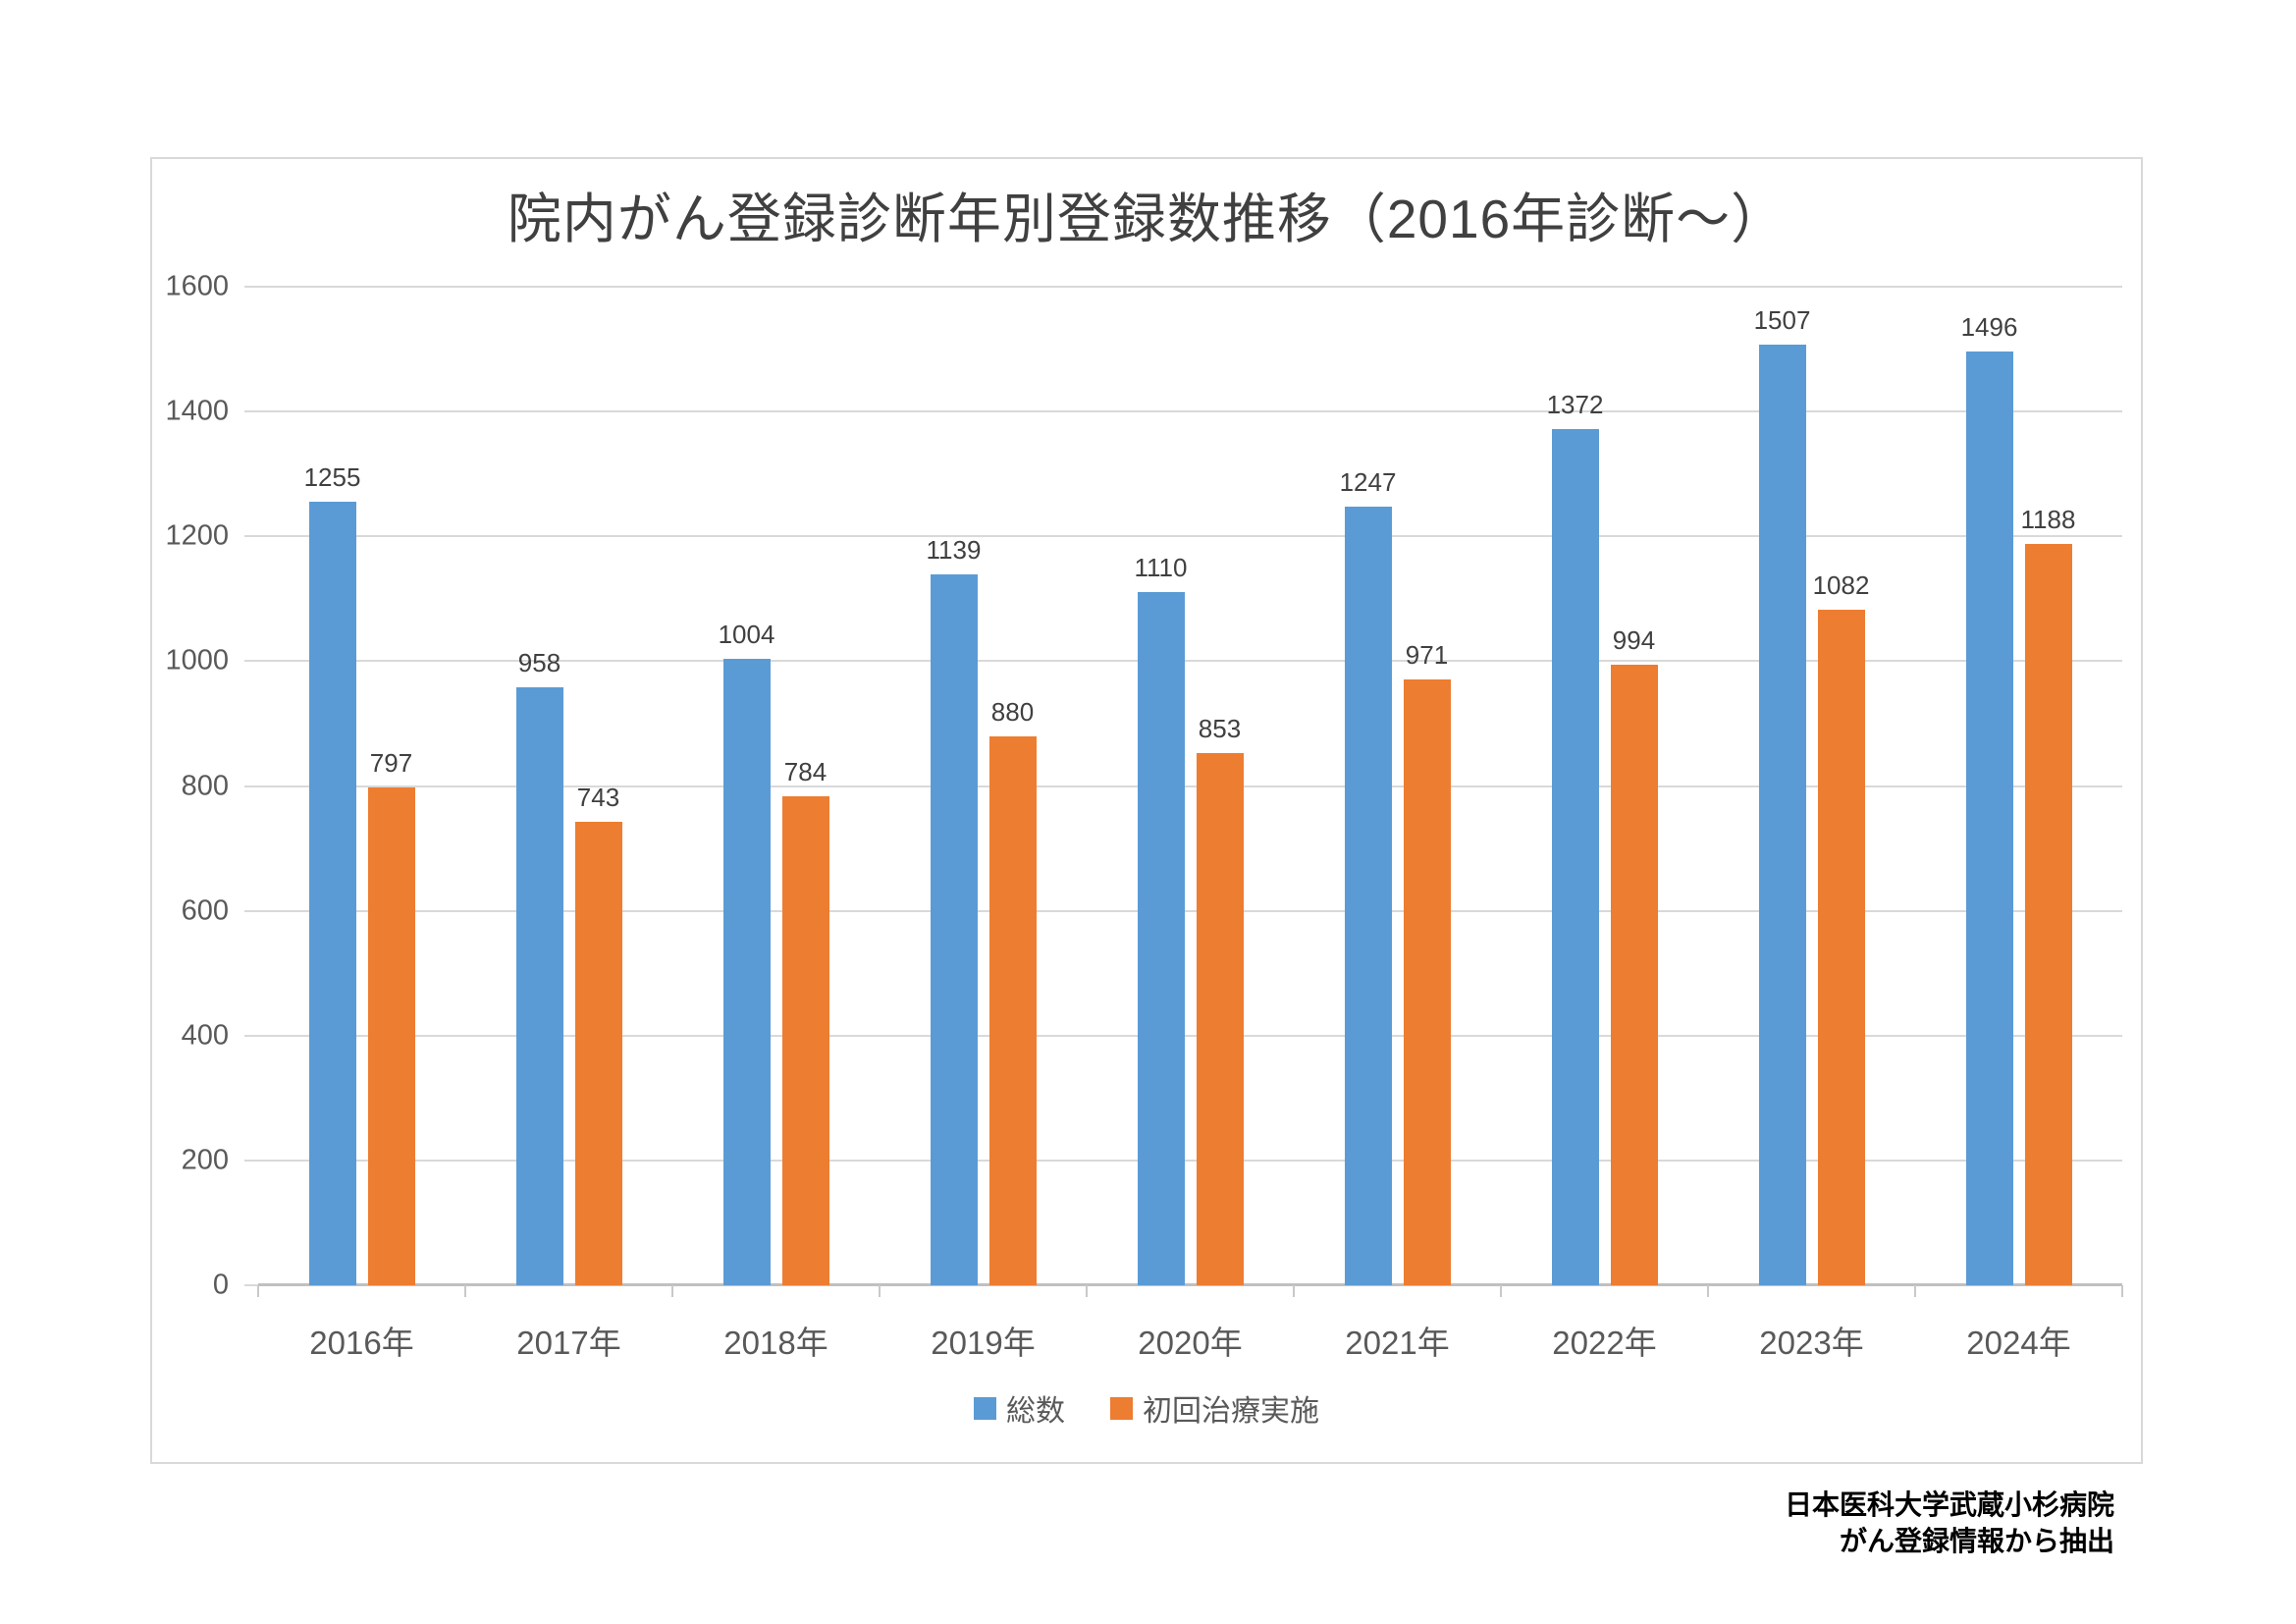 This screenshot has height=1624, width=2296. I want to click on bar-総数-2024年, so click(1989, 818).